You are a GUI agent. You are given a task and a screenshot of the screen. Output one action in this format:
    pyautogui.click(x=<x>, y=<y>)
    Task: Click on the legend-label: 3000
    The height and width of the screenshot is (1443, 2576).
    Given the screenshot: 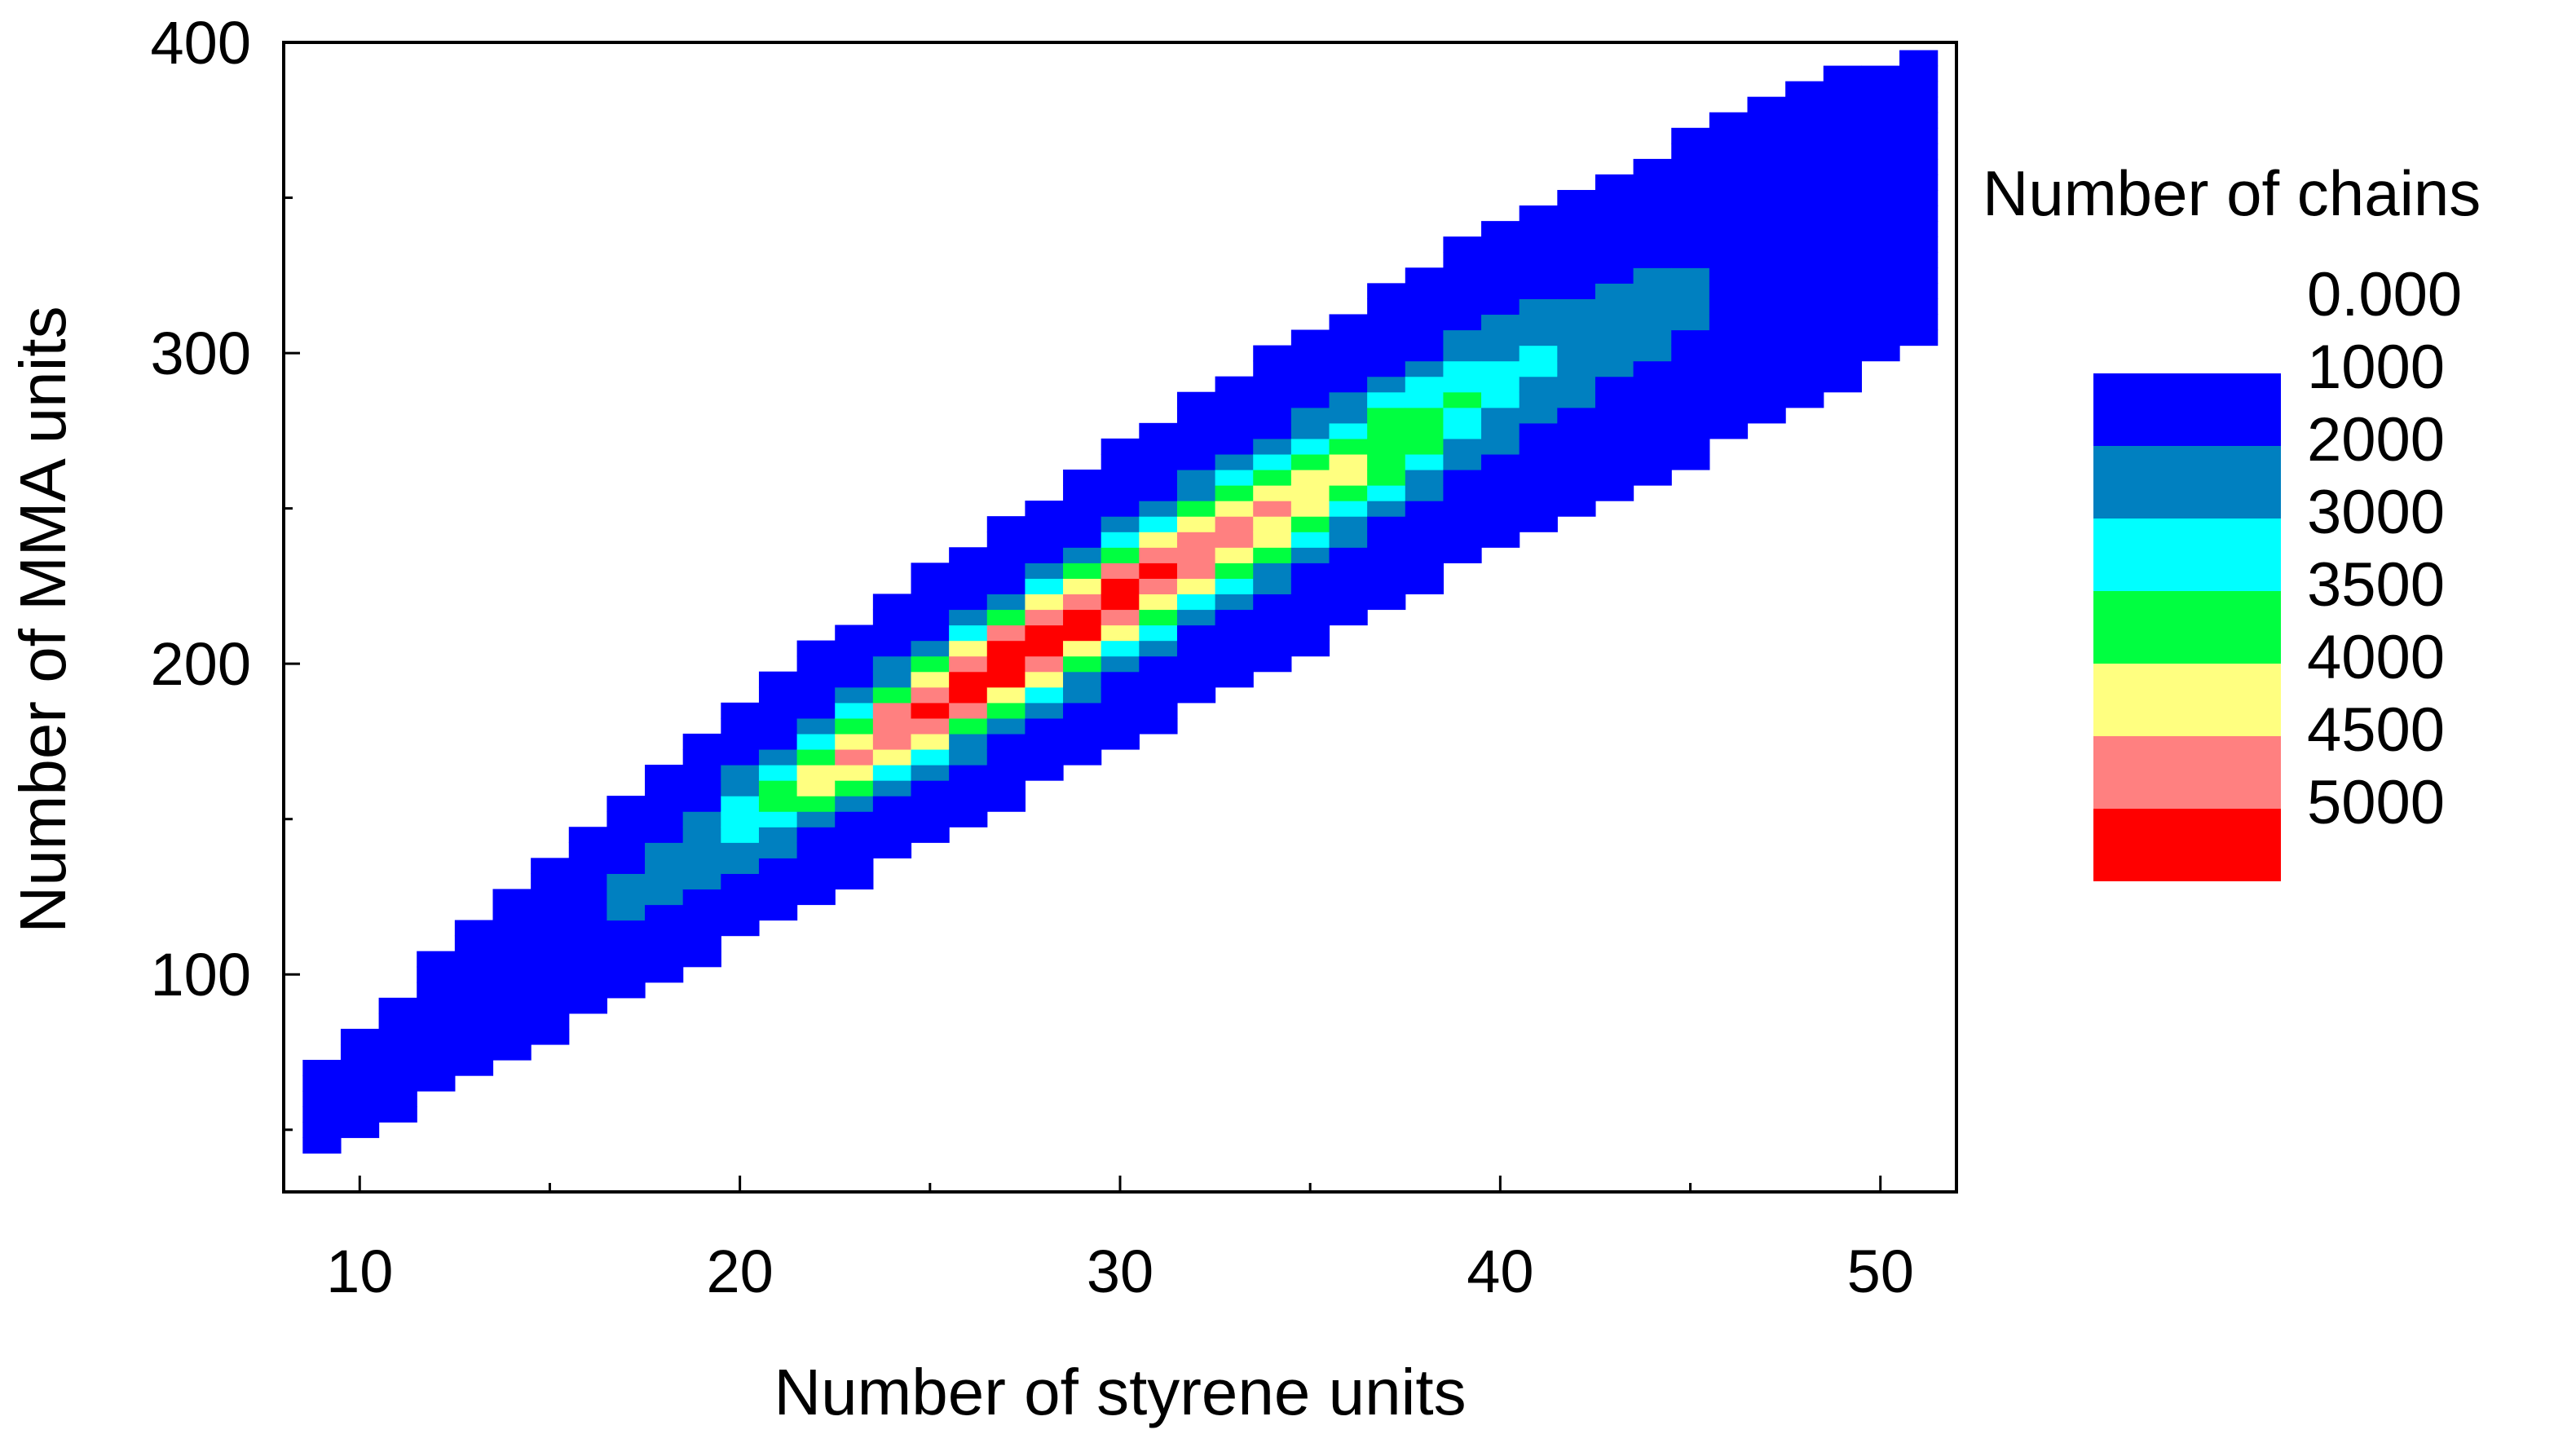 What is the action you would take?
    pyautogui.click(x=2376, y=512)
    